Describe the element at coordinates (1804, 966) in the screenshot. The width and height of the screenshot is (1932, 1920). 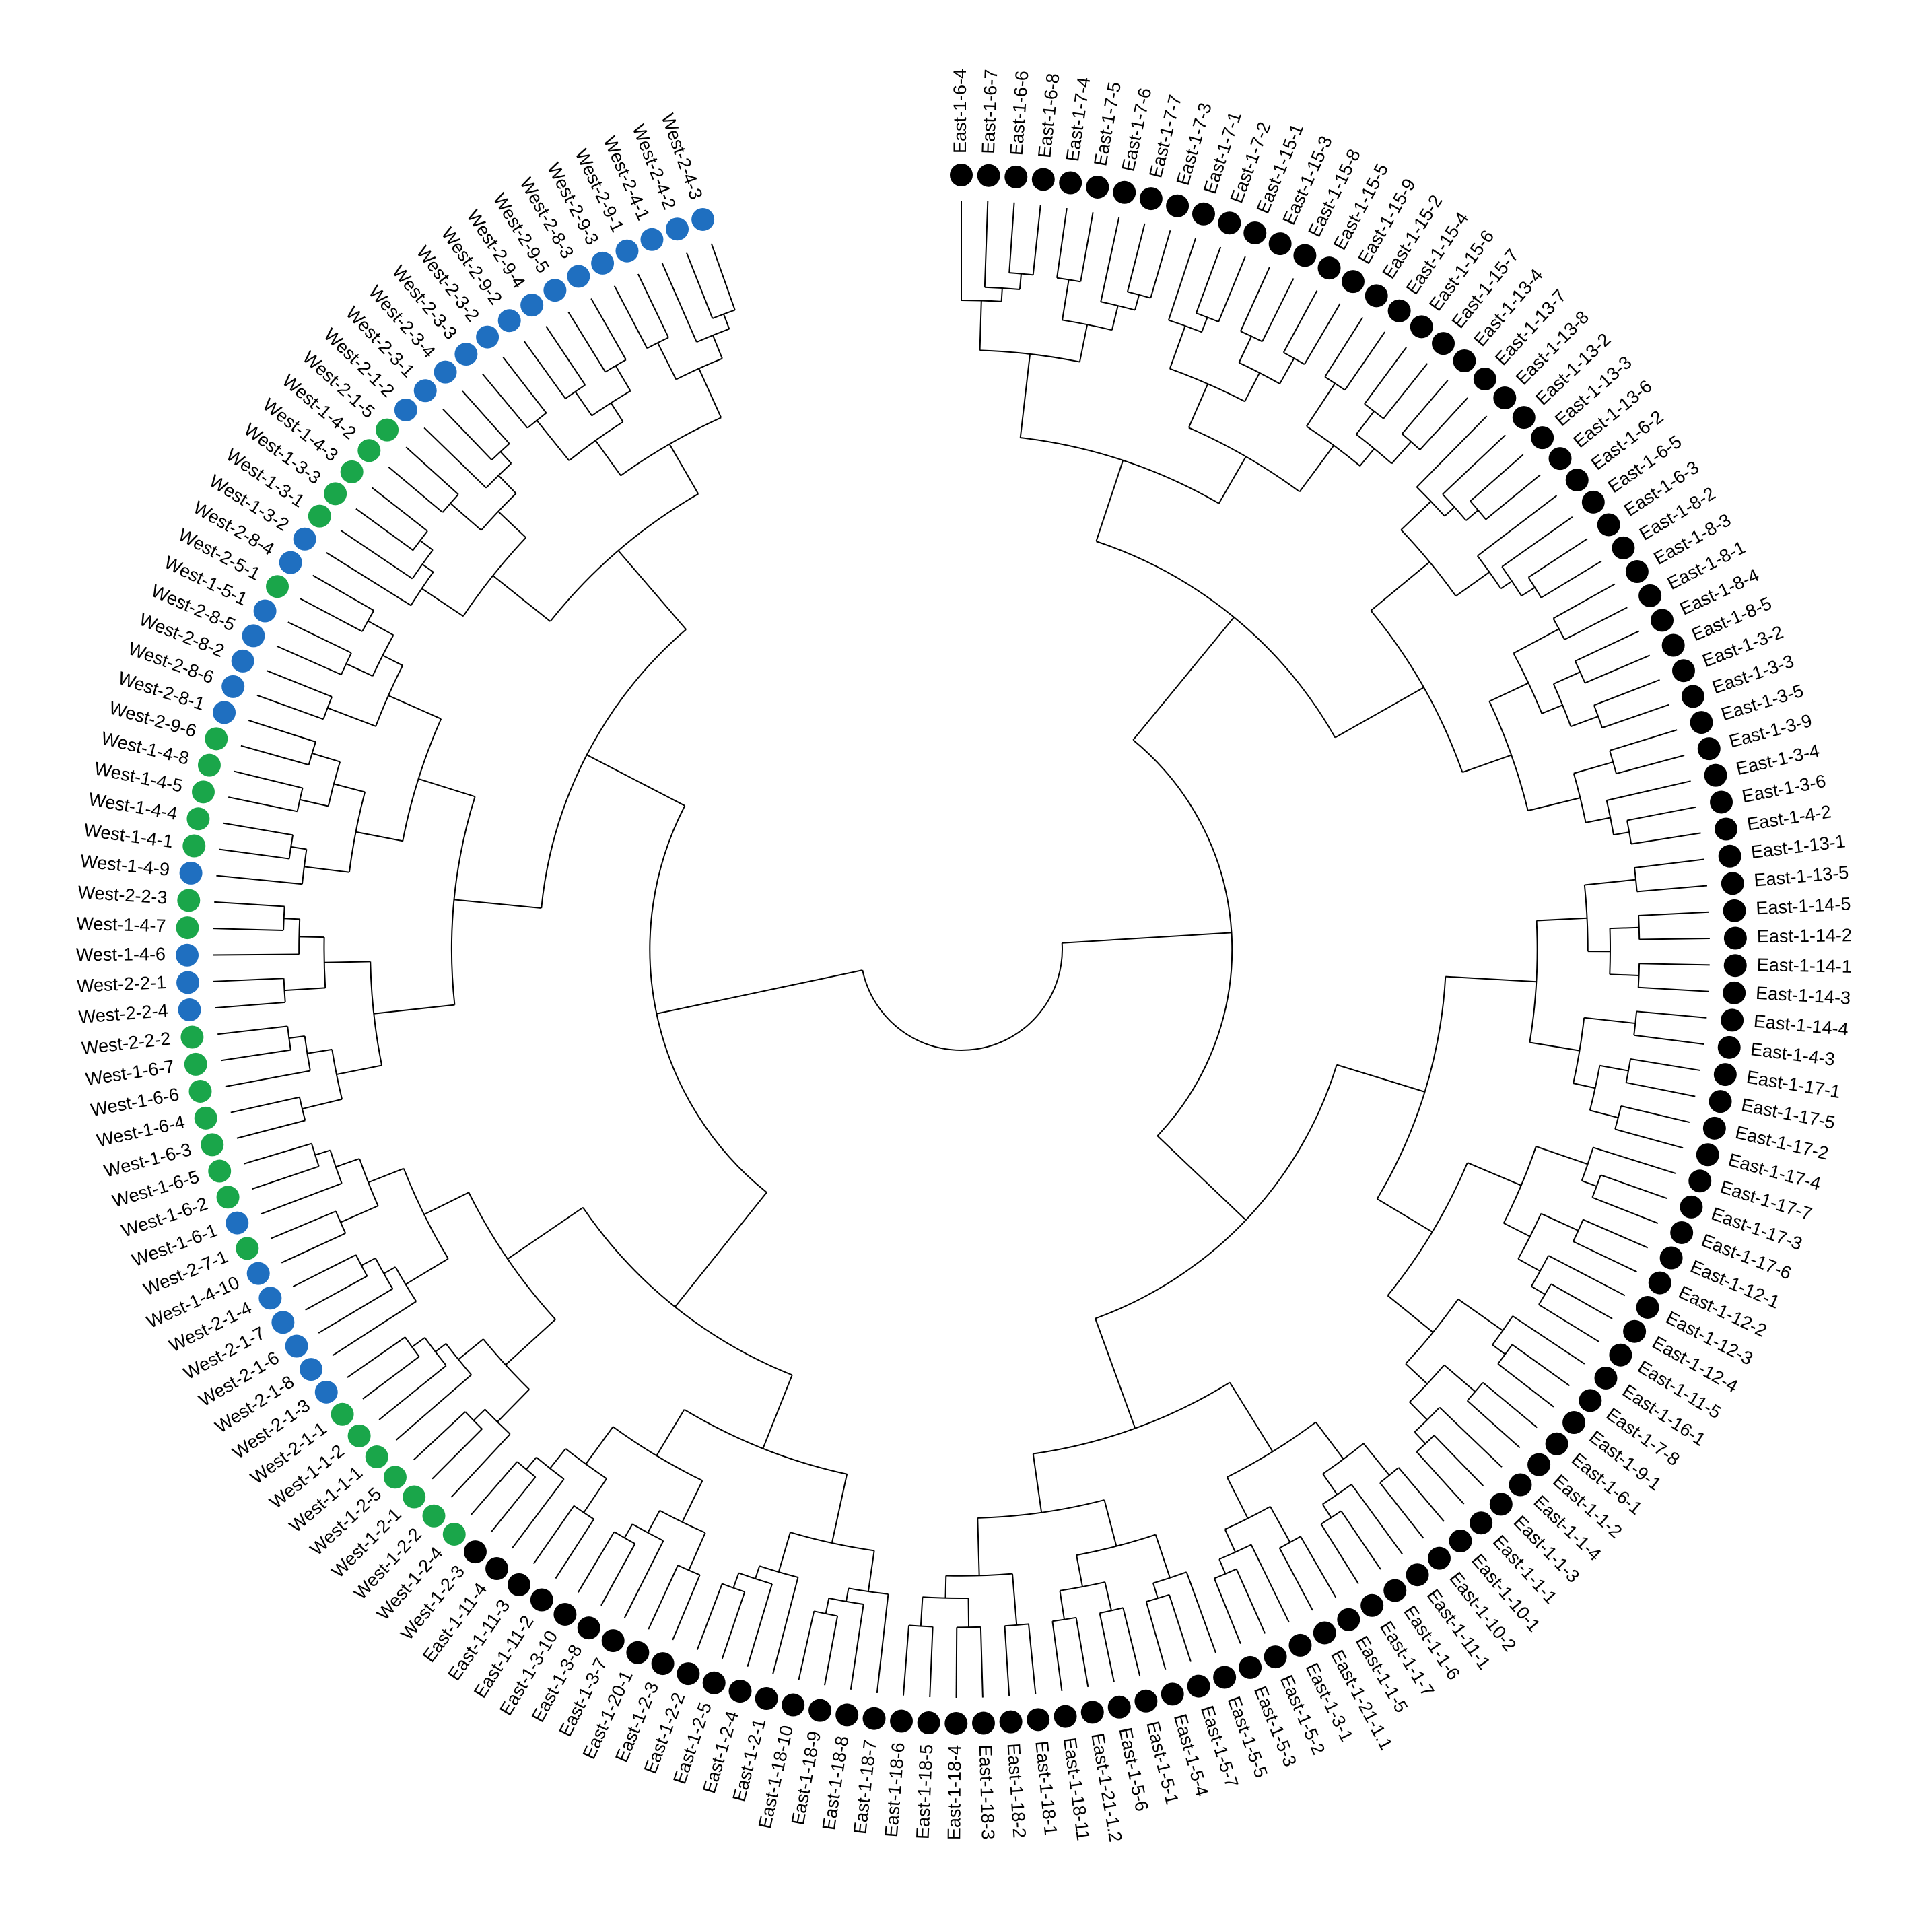
I see `leaf-label: East-1-14-1` at that location.